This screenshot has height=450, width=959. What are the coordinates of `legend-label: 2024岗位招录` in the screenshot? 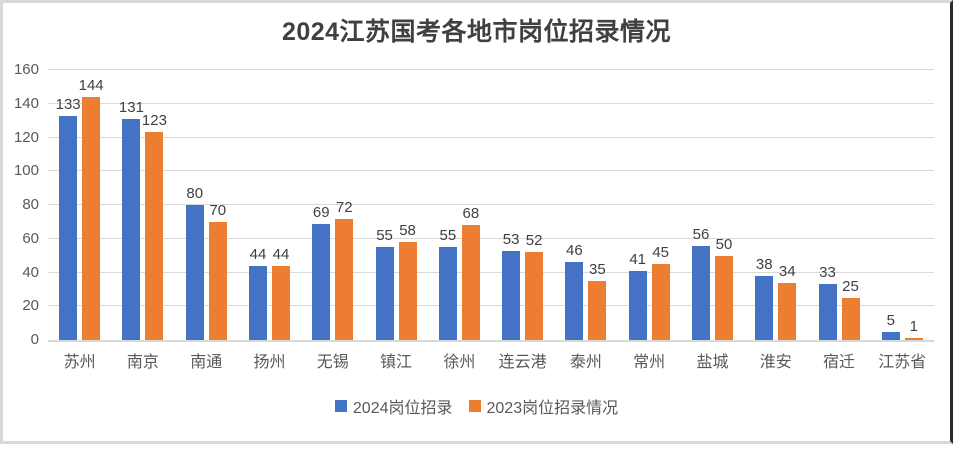 It's located at (402, 408).